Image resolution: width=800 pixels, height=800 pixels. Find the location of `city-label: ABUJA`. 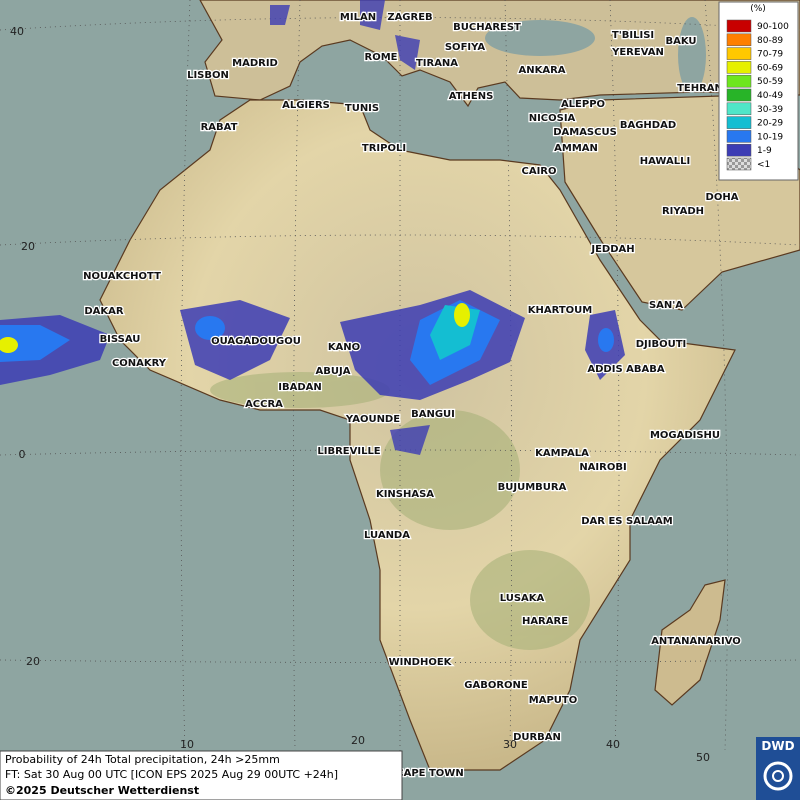

city-label: ABUJA is located at coordinates (333, 371).